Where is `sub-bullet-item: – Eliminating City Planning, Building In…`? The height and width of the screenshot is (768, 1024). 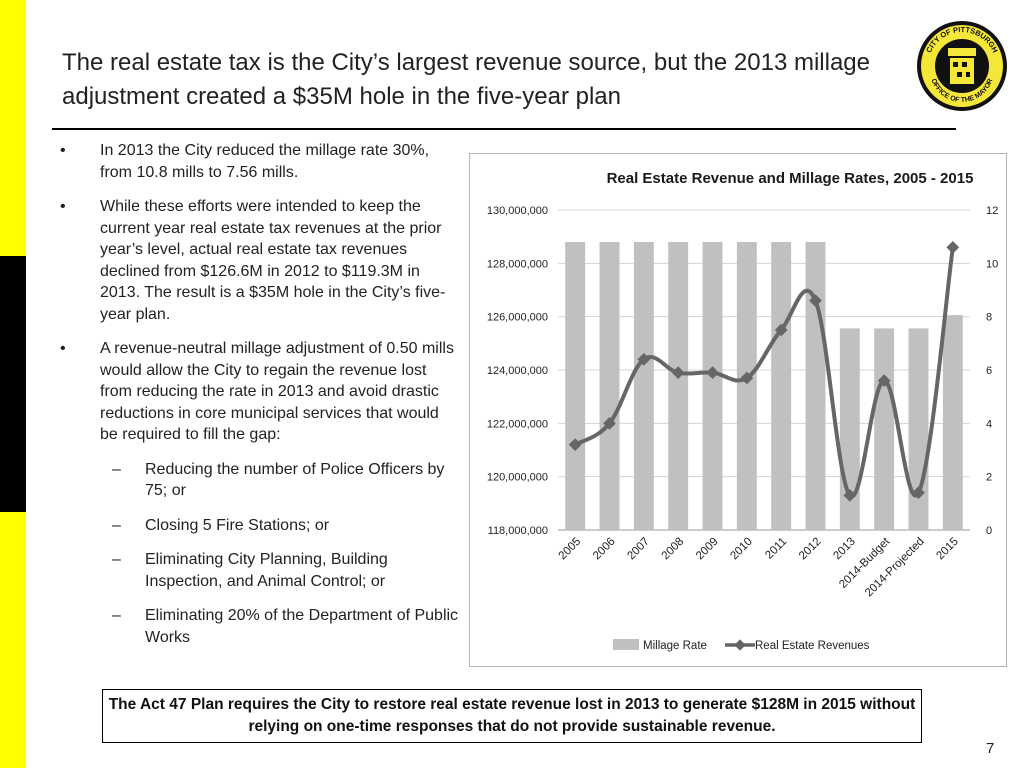
sub-bullet-item: – Eliminating City Planning, Building In… is located at coordinates (260, 570).